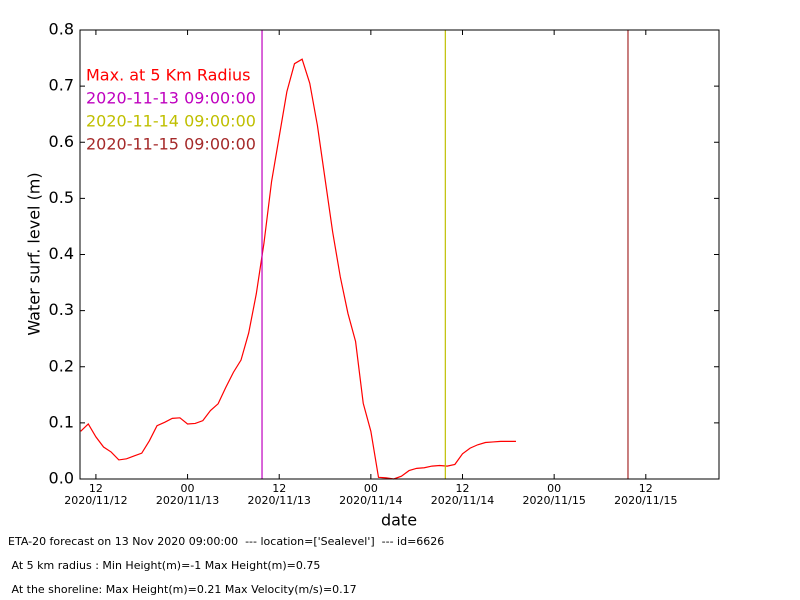  What do you see at coordinates (61, 478) in the screenshot?
I see `y-tick-label: 0.0` at bounding box center [61, 478].